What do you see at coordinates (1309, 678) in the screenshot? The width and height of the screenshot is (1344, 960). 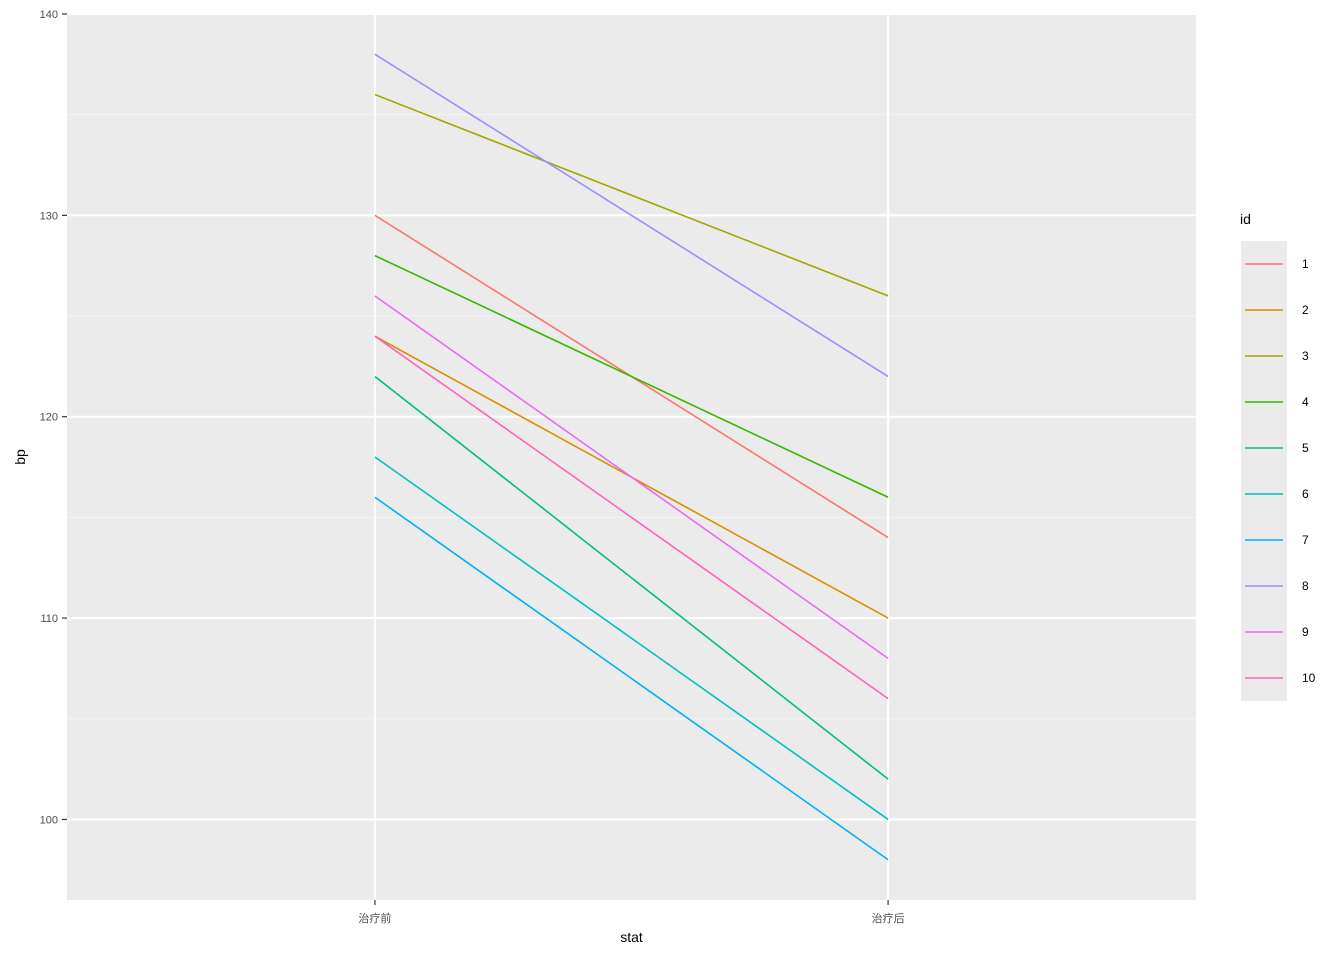 I see `legend-label-10: 10` at bounding box center [1309, 678].